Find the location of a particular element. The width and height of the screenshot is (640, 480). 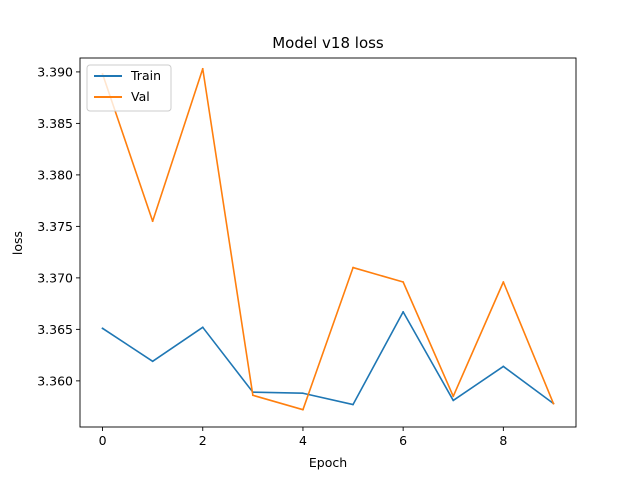

y-axis-title: loss is located at coordinates (17, 243).